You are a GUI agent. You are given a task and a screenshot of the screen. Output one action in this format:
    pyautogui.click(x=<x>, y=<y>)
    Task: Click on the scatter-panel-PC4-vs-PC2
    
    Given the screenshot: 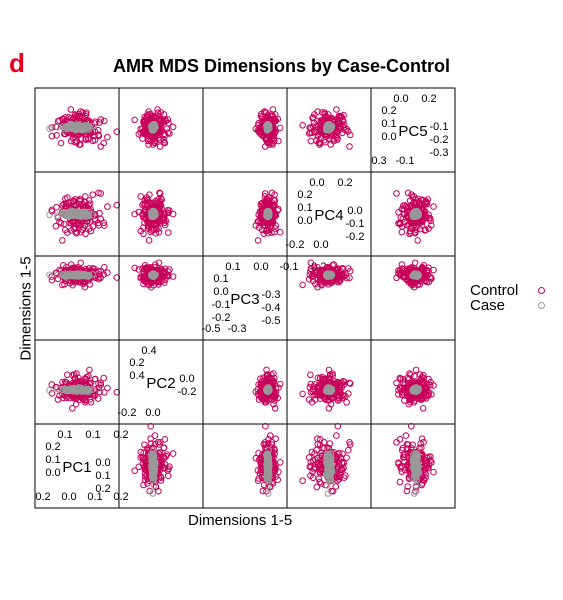 What is the action you would take?
    pyautogui.click(x=326, y=389)
    